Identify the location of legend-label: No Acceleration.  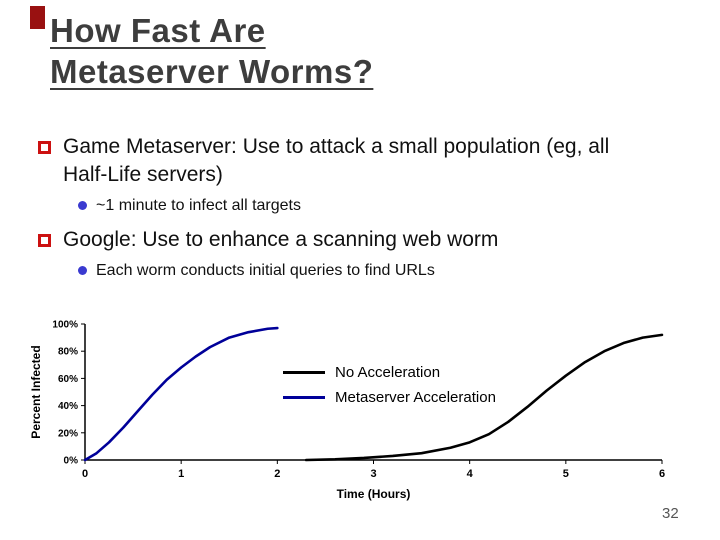
(388, 372).